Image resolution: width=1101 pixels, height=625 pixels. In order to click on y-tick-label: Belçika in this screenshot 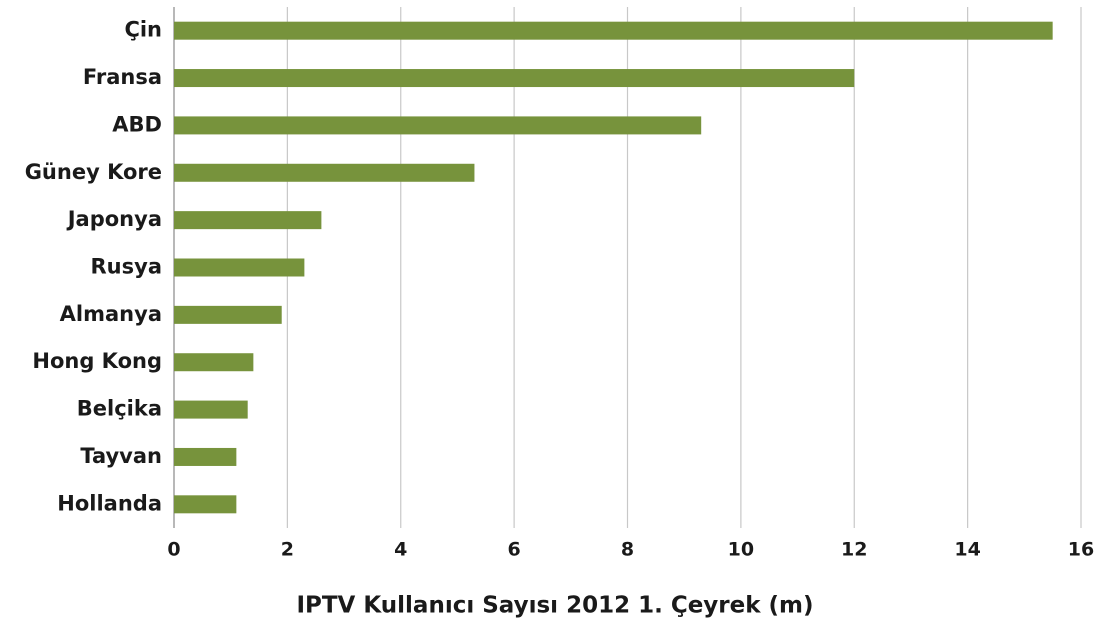, I will do `click(119, 409)`.